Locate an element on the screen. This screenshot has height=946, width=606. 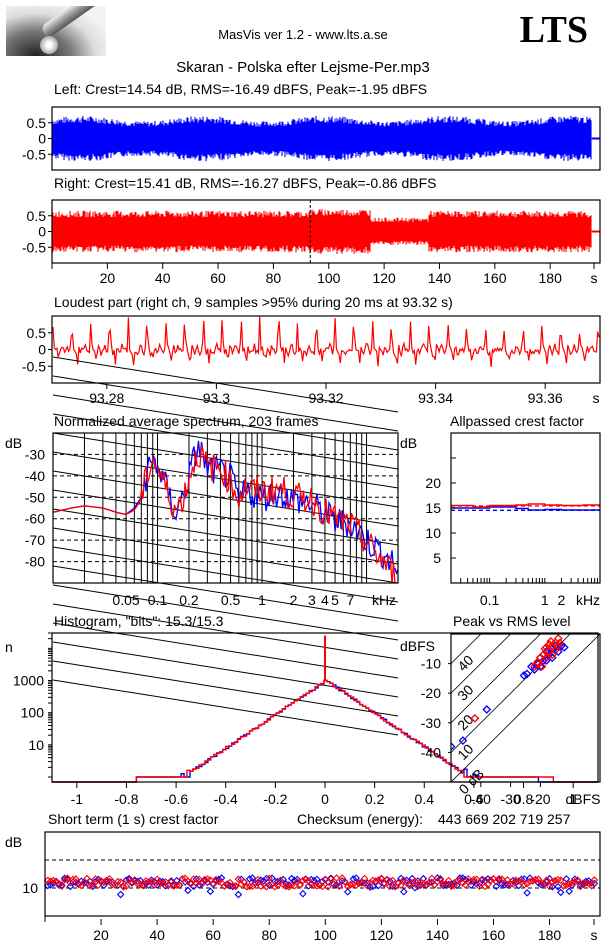
y-tick-label: 15 is located at coordinates (433, 508).